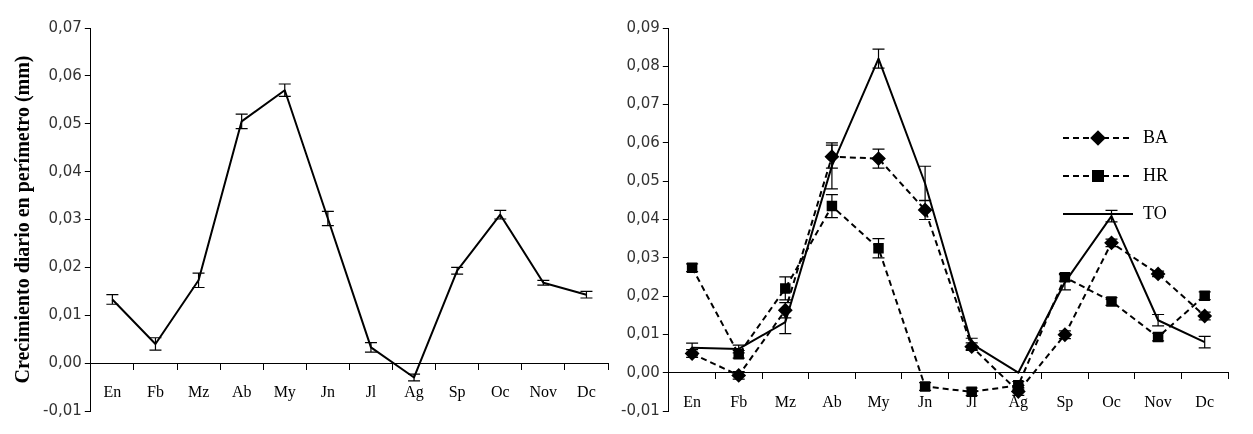  Describe the element at coordinates (371, 391) in the screenshot. I see `x-tick-label: Jl` at that location.